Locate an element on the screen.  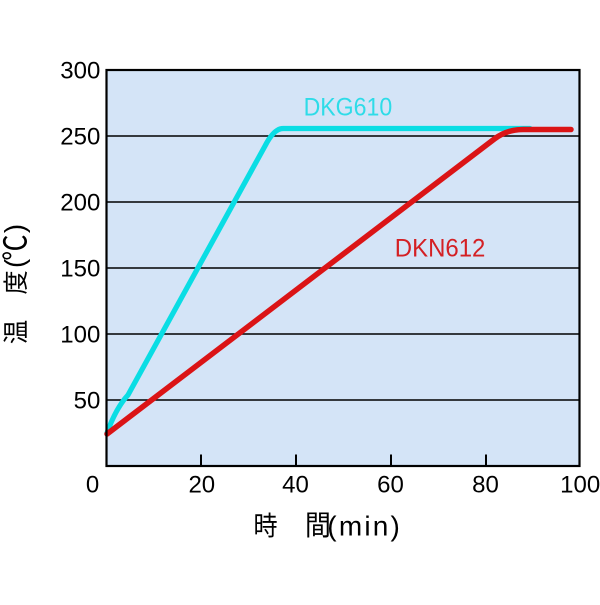
svg-text: 150 is located at coordinates (80, 269).